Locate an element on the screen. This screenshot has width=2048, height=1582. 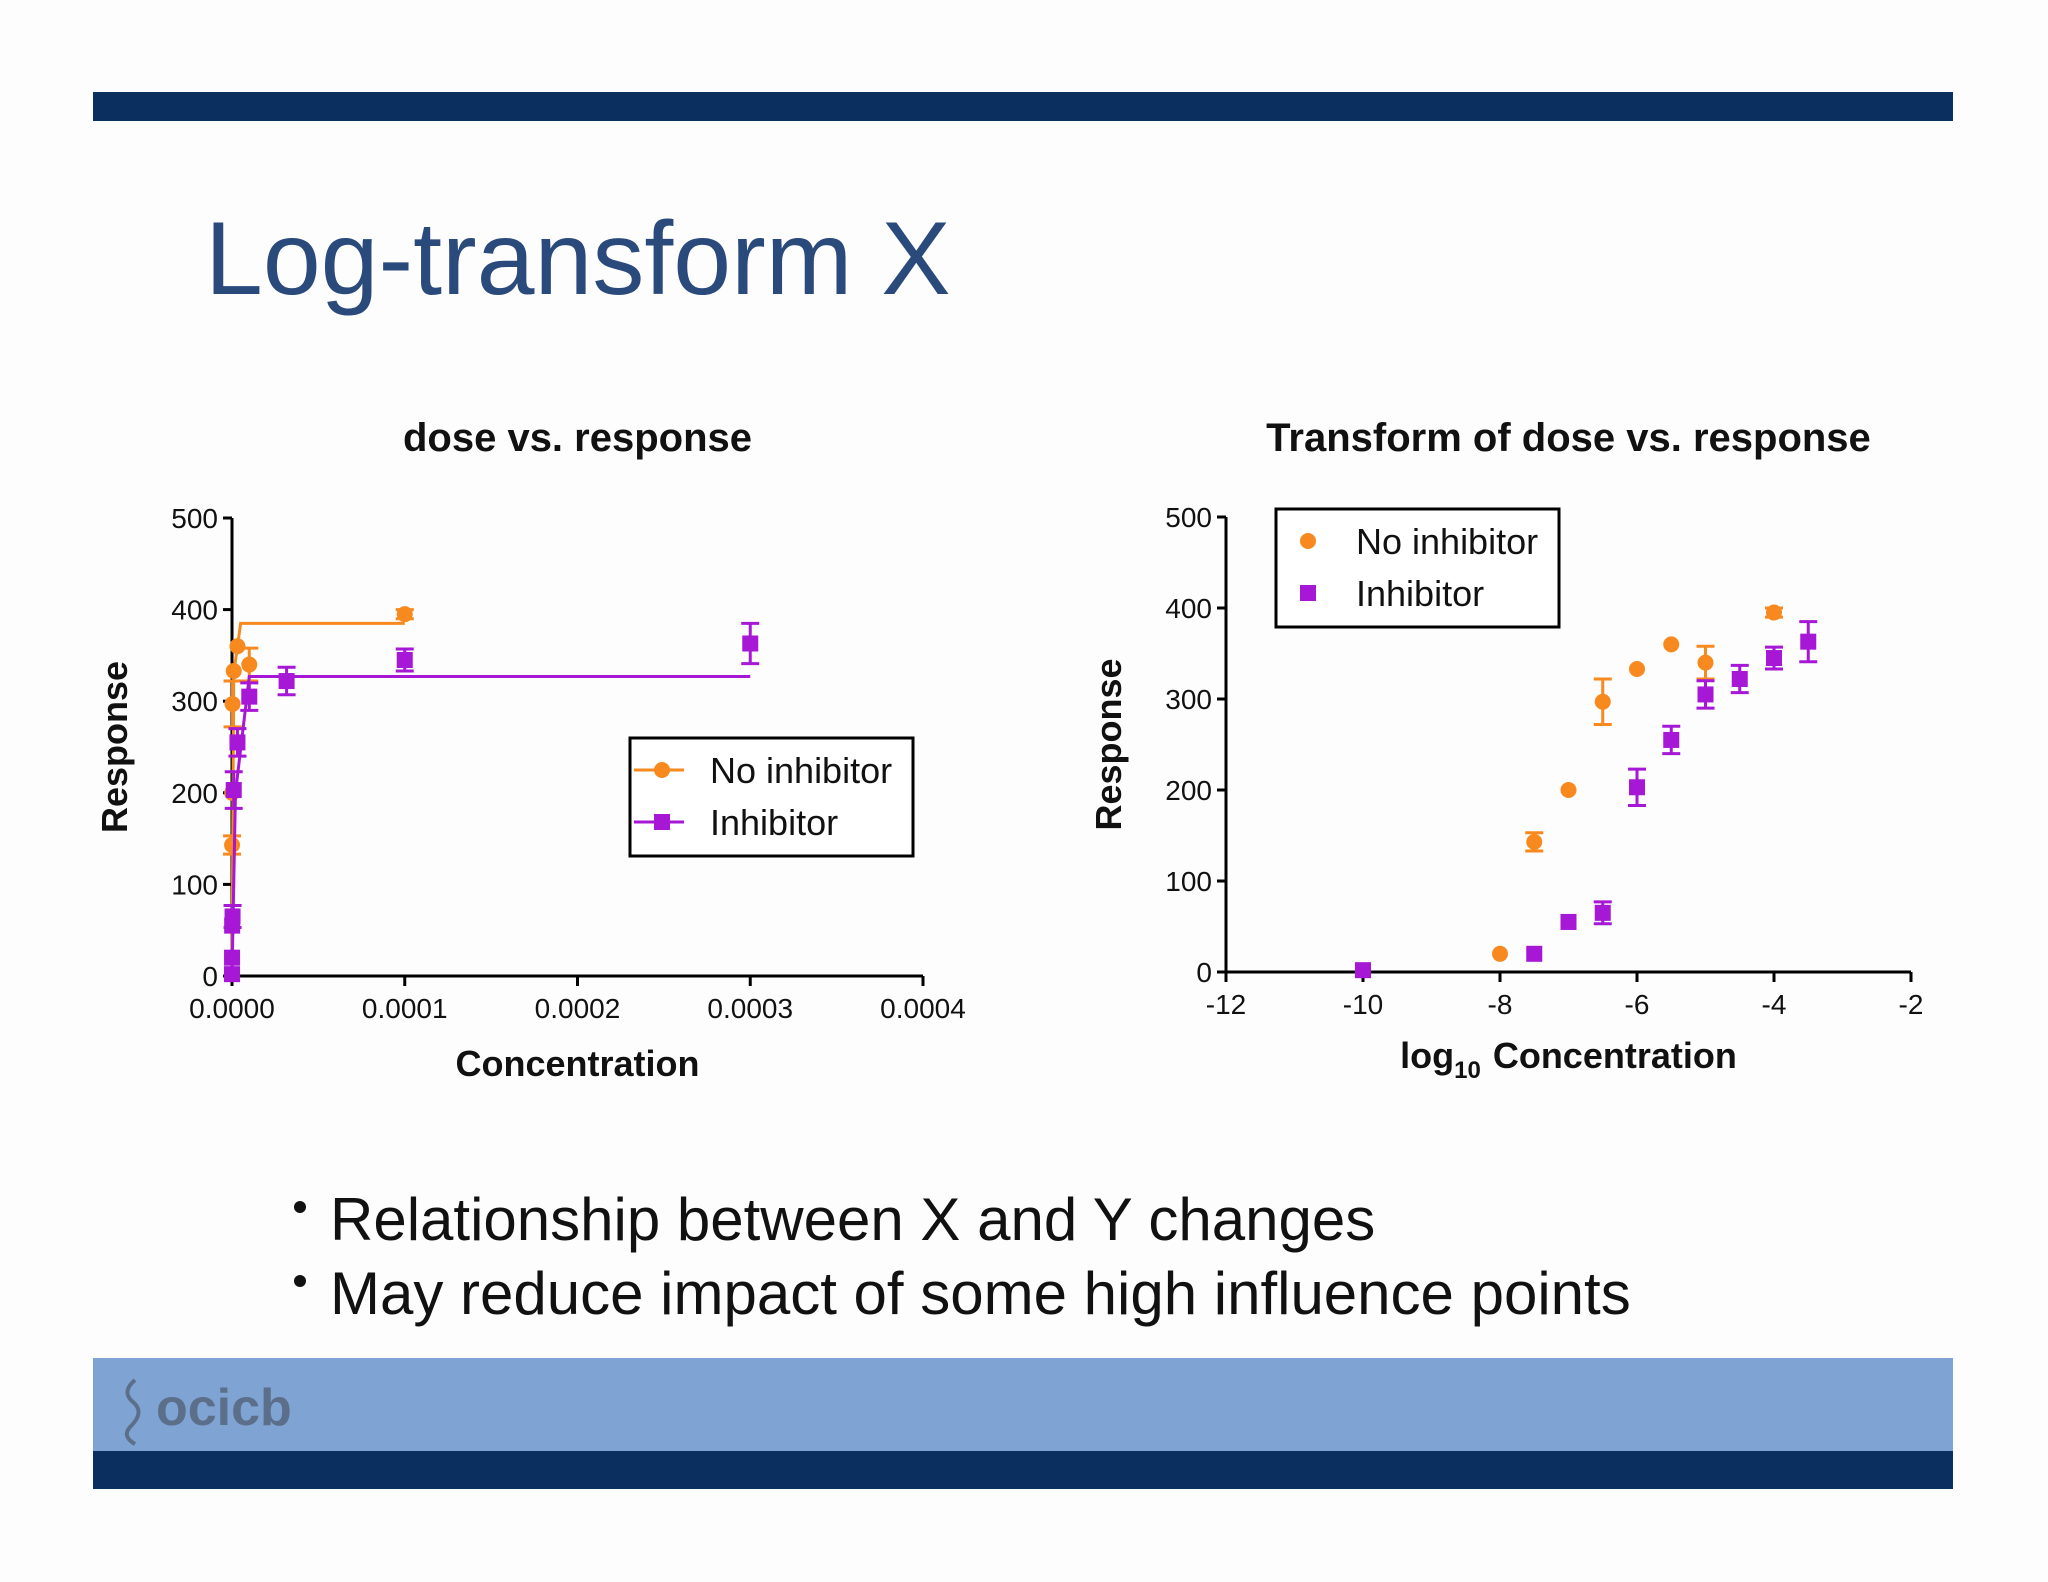
x-tick-label: -12 is located at coordinates (1226, 1004).